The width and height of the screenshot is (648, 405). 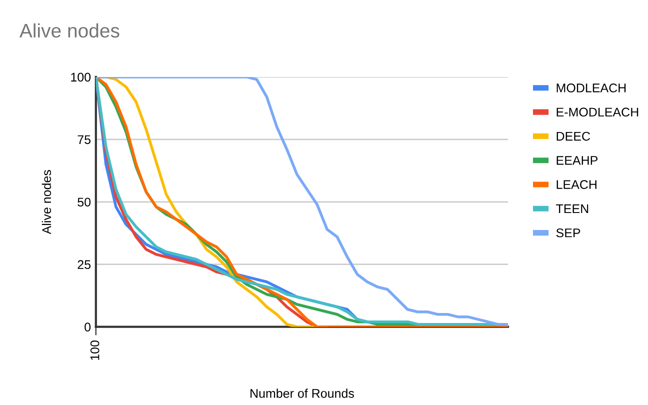 What do you see at coordinates (47, 202) in the screenshot?
I see `y-axis-title: Alive nodes` at bounding box center [47, 202].